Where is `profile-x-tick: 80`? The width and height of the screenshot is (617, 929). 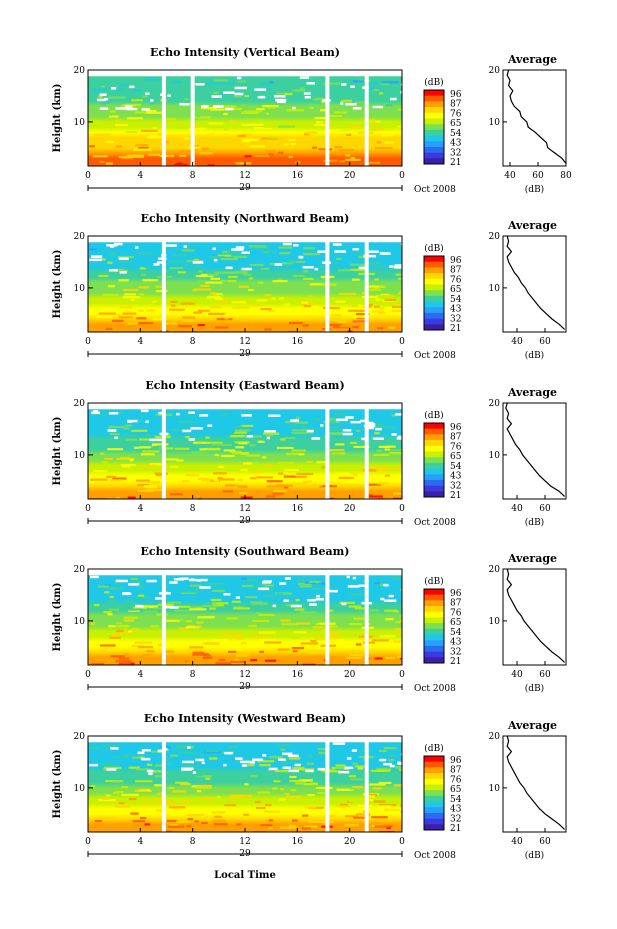 profile-x-tick: 80 is located at coordinates (566, 176).